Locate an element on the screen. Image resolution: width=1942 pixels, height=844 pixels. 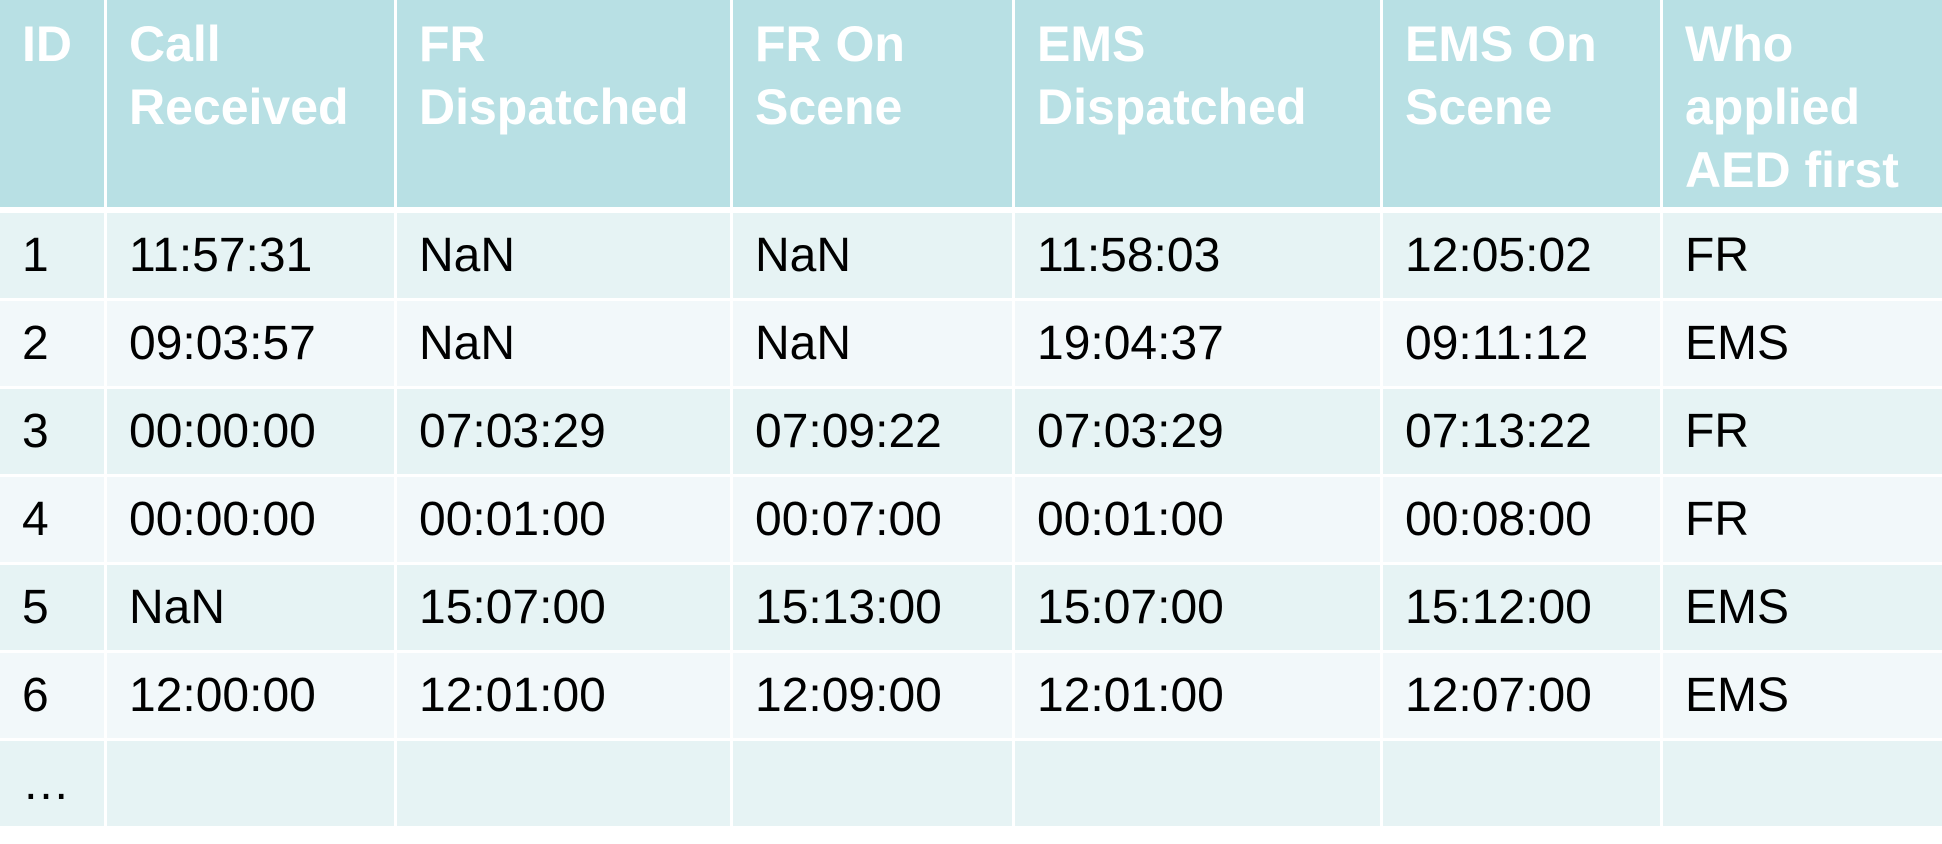
cell-id: 3 is located at coordinates (53, 433).